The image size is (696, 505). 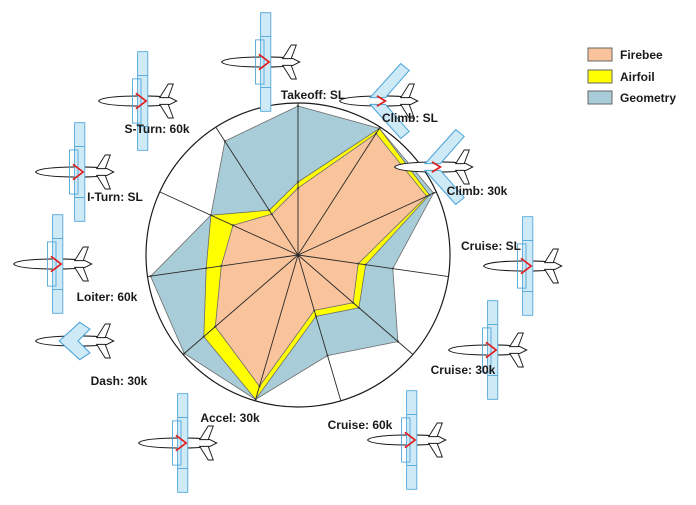 What do you see at coordinates (119, 381) in the screenshot?
I see `axis-label-7: Dash: 30k` at bounding box center [119, 381].